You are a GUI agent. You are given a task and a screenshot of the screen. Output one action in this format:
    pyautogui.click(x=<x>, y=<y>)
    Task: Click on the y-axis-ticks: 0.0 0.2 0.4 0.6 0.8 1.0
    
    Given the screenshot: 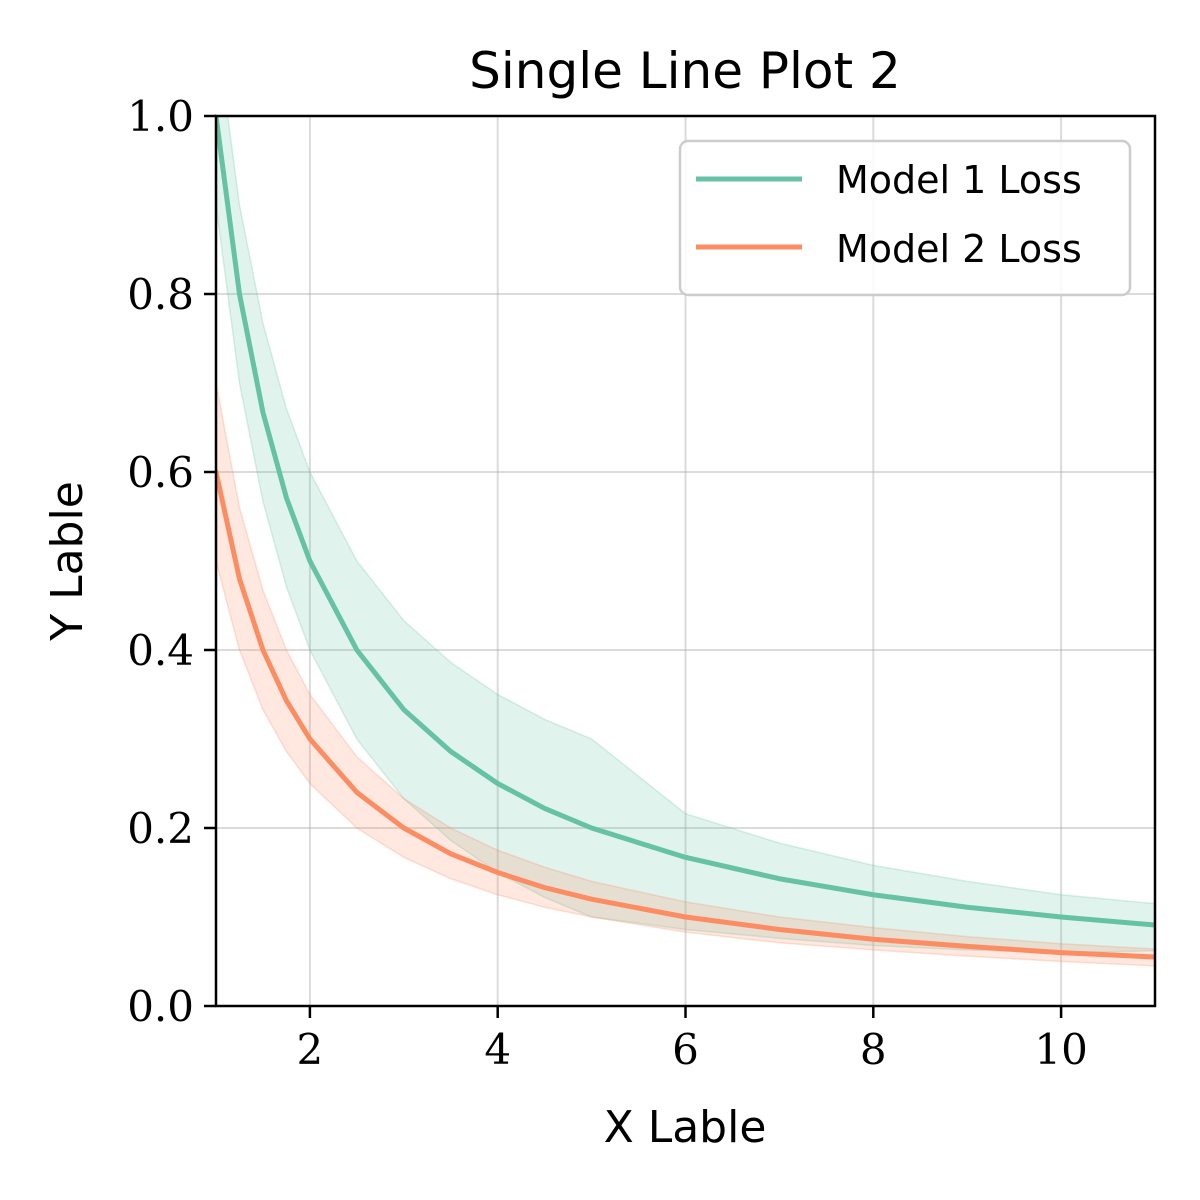 What is the action you would take?
    pyautogui.click(x=171, y=561)
    